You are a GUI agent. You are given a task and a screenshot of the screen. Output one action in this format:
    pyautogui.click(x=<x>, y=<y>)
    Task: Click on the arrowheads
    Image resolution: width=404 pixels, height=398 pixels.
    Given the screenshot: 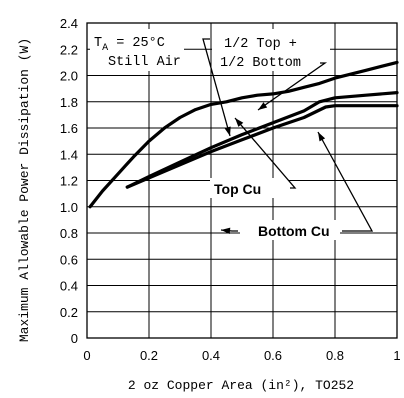 What is the action you would take?
    pyautogui.click(x=273, y=168)
    